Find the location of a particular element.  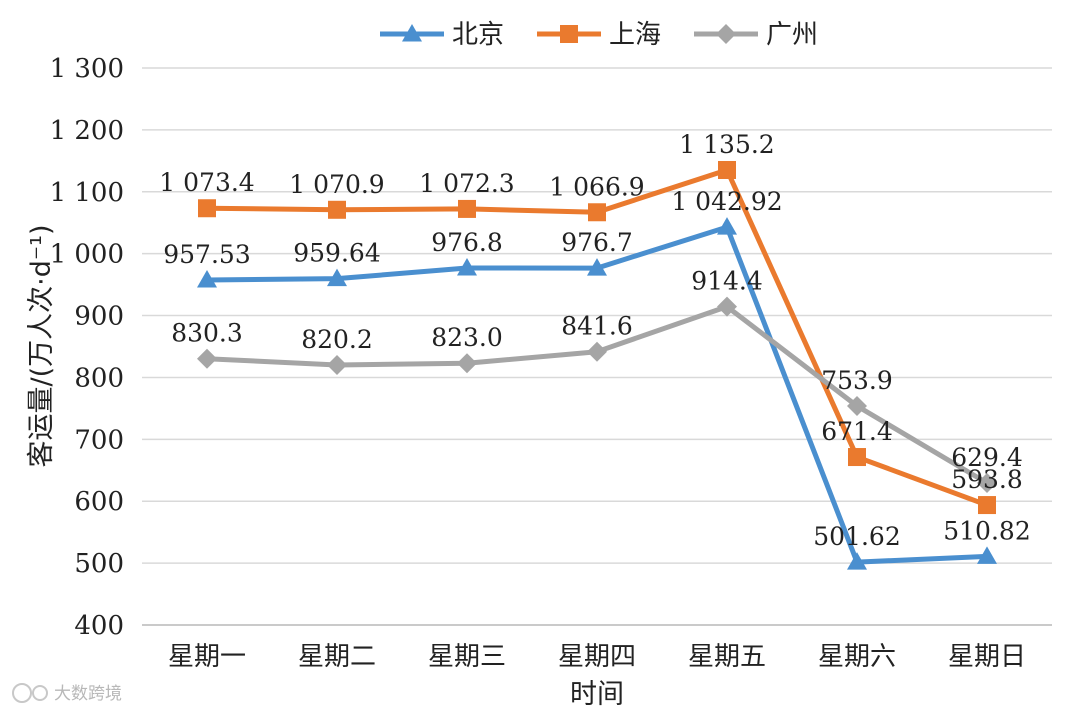

x-tick-label: 星期五 is located at coordinates (727, 657).